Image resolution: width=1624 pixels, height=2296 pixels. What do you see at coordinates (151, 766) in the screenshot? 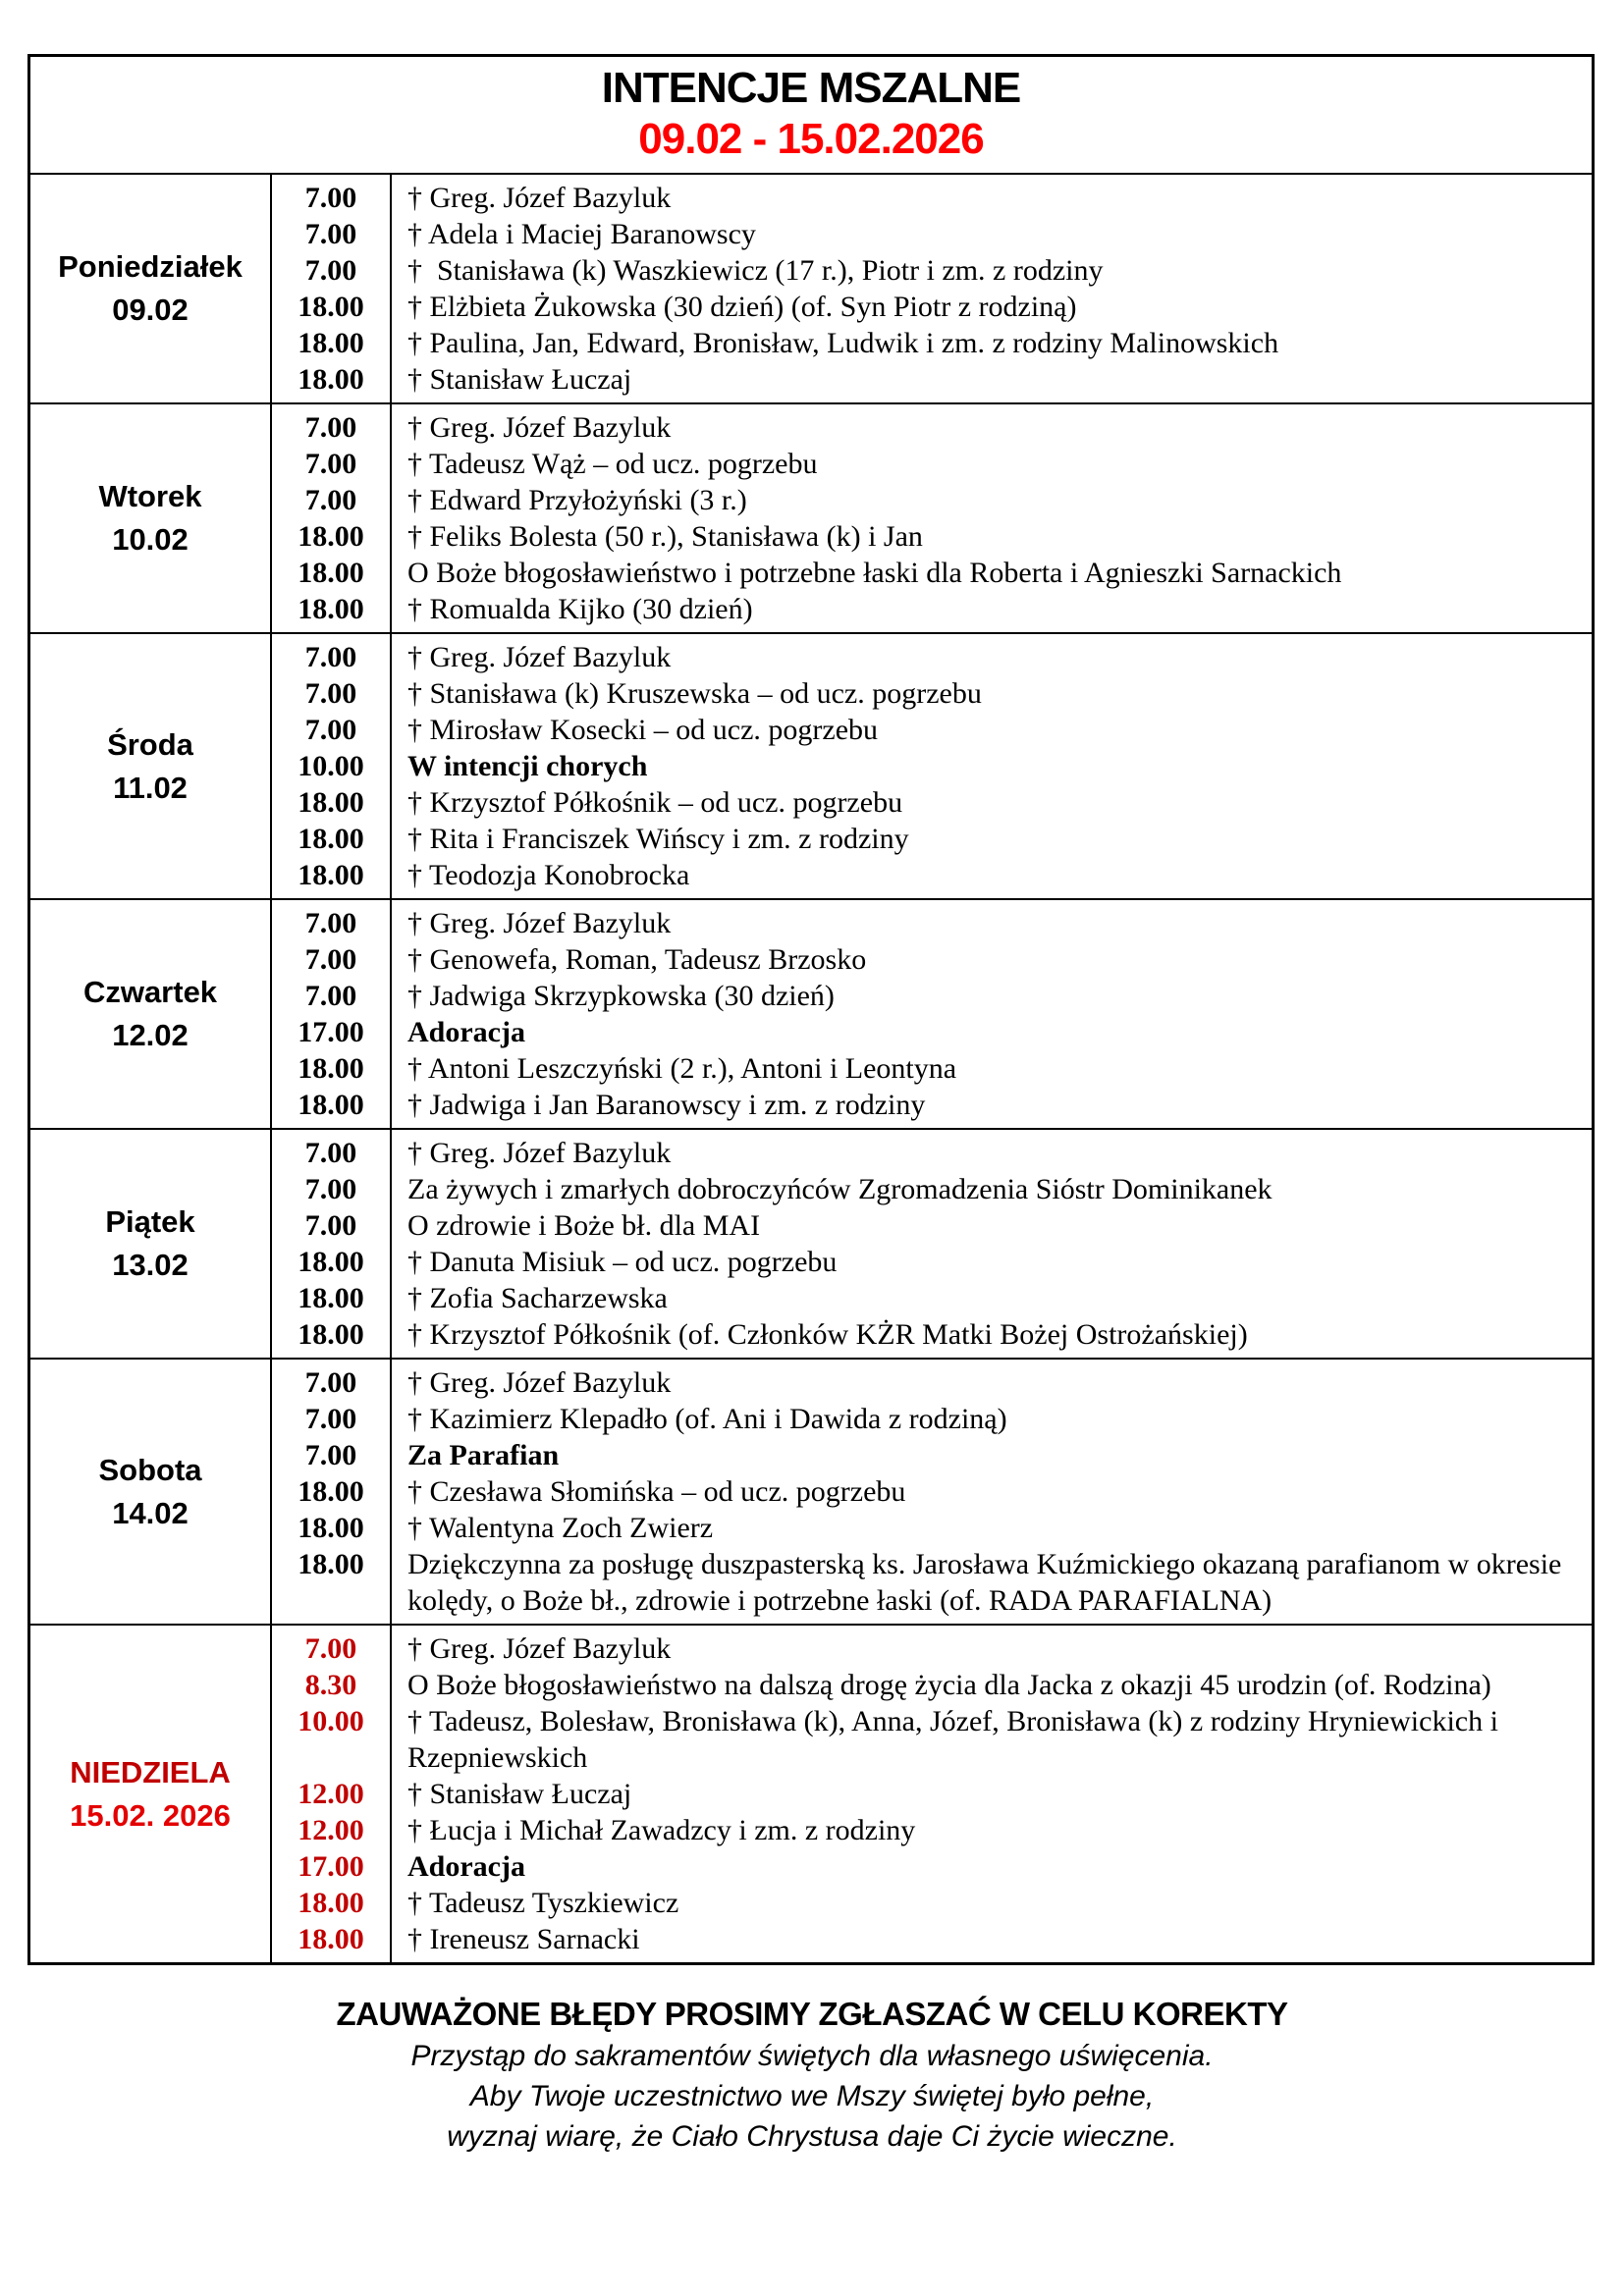
I see `day-cell-sroda: Środa 11.02` at bounding box center [151, 766].